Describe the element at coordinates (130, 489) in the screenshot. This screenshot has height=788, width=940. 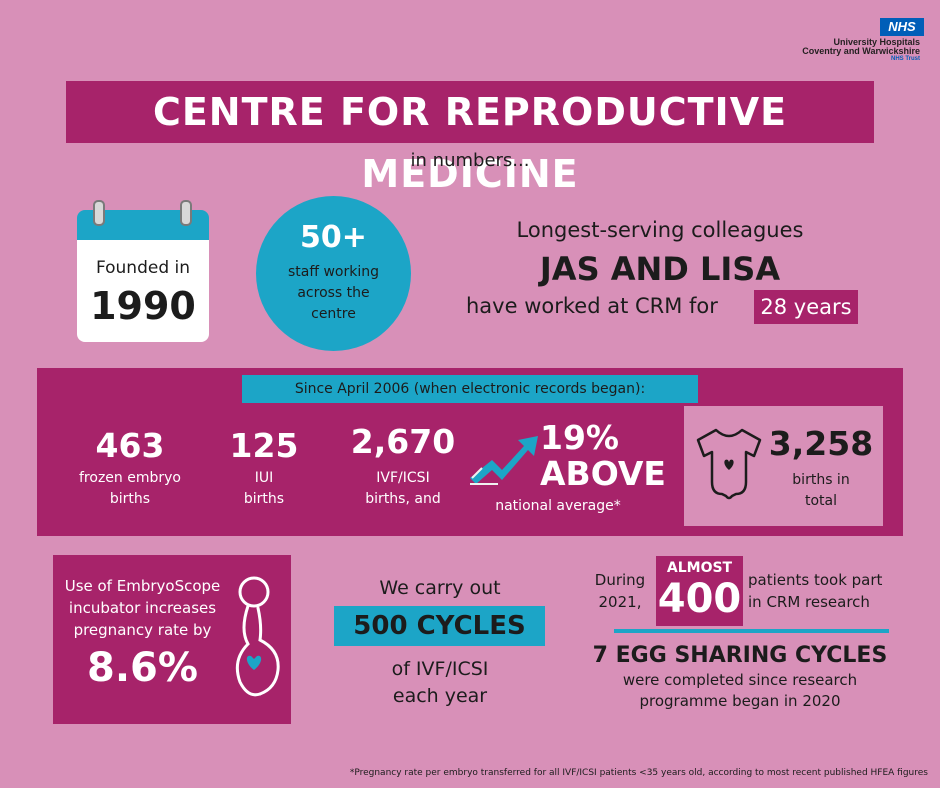
I see `frozen-births-label: frozen embryo births` at that location.